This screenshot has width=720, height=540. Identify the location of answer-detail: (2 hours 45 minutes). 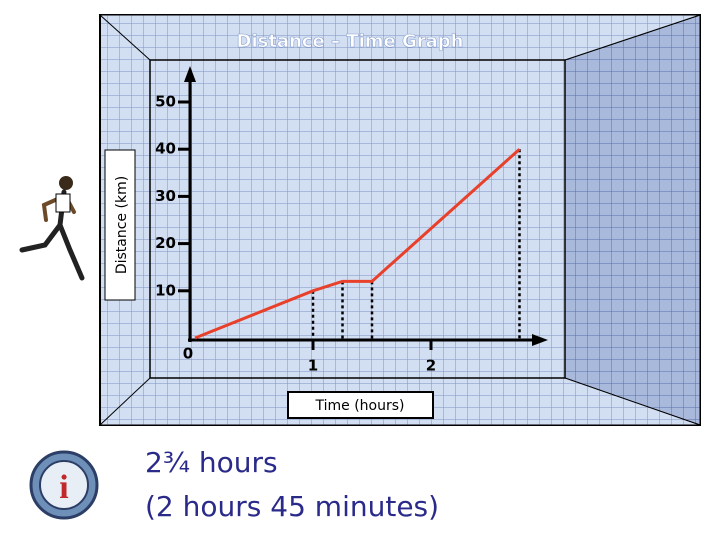
(292, 506).